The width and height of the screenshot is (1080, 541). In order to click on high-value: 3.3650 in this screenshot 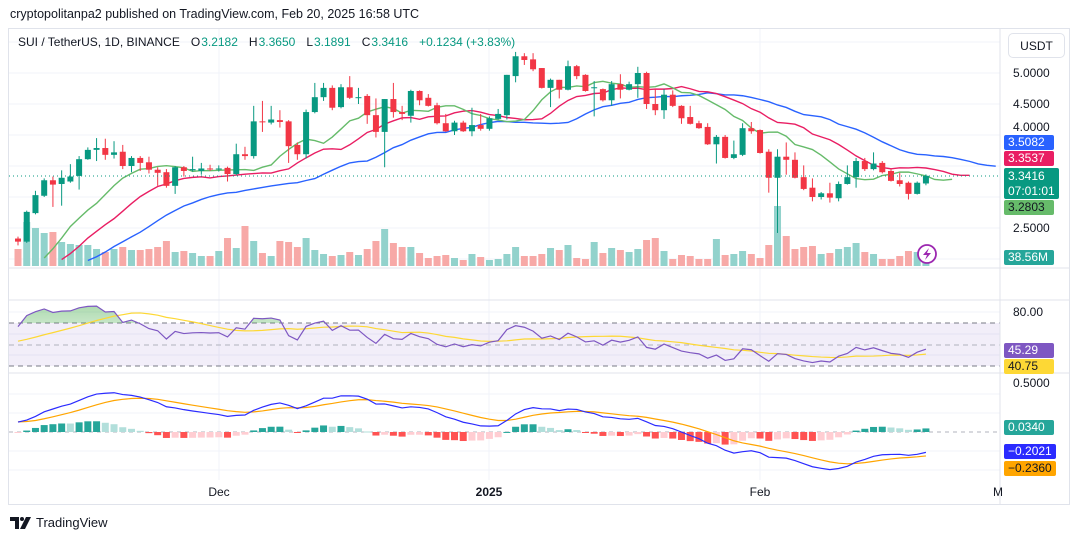, I will do `click(277, 42)`.